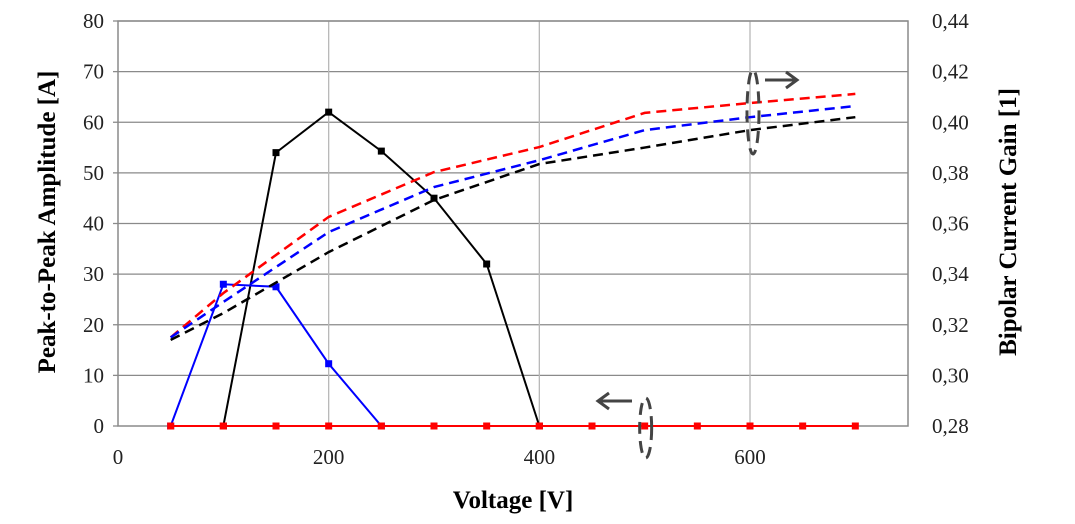  I want to click on y-tick-label: 80, so click(93, 21).